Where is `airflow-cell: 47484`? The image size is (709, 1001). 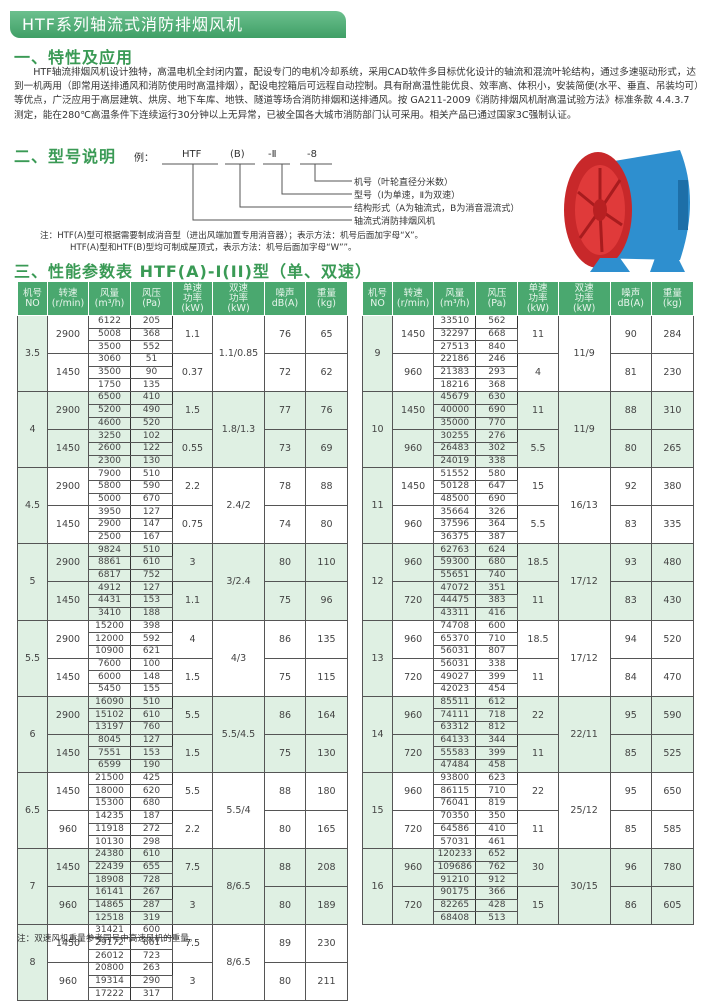 airflow-cell: 47484 is located at coordinates (455, 766).